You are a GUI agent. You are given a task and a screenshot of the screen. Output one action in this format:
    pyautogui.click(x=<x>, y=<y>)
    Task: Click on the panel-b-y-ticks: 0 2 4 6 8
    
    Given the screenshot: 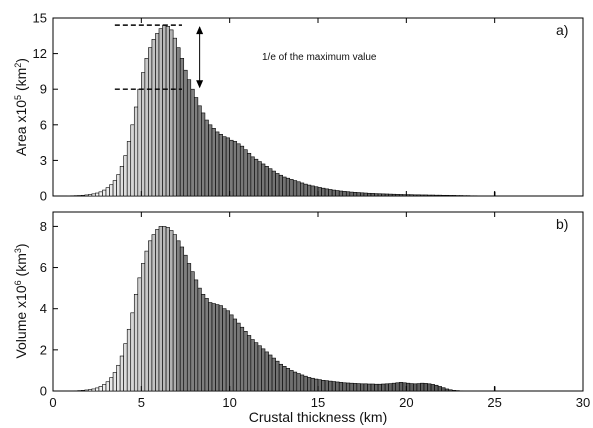 What is the action you would take?
    pyautogui.click(x=49, y=309)
    